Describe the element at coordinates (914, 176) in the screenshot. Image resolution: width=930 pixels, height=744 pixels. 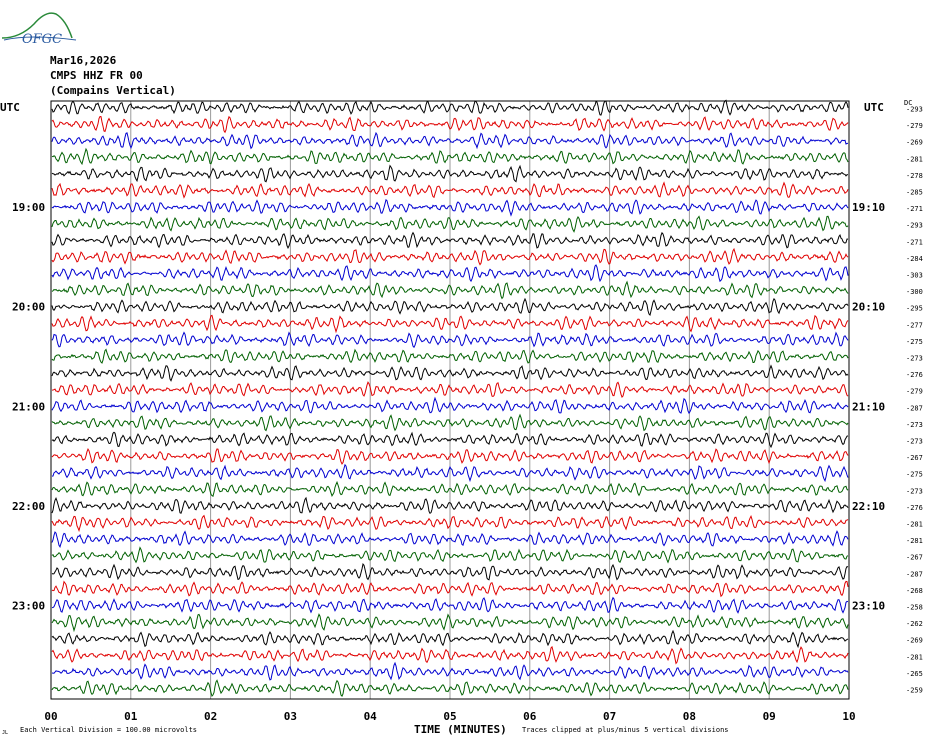
I see `dc-offset-label: -278` at that location.